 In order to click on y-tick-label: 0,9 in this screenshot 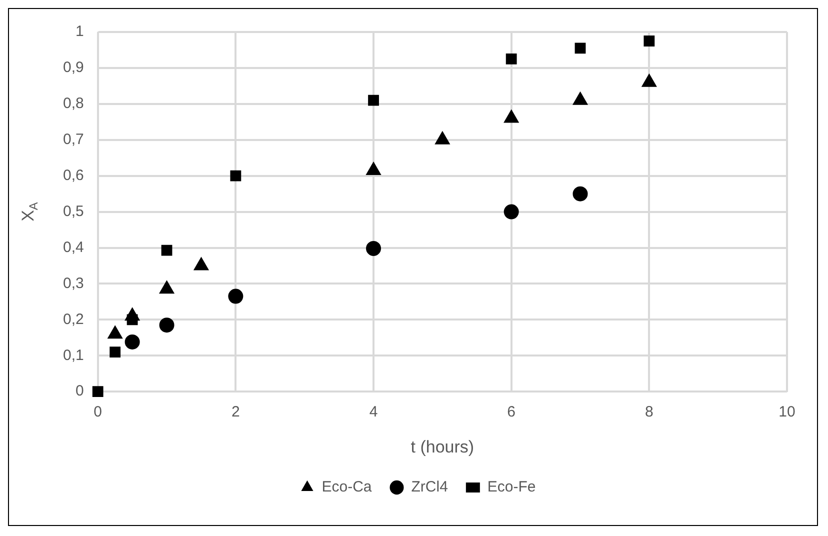, I will do `click(73, 67)`.